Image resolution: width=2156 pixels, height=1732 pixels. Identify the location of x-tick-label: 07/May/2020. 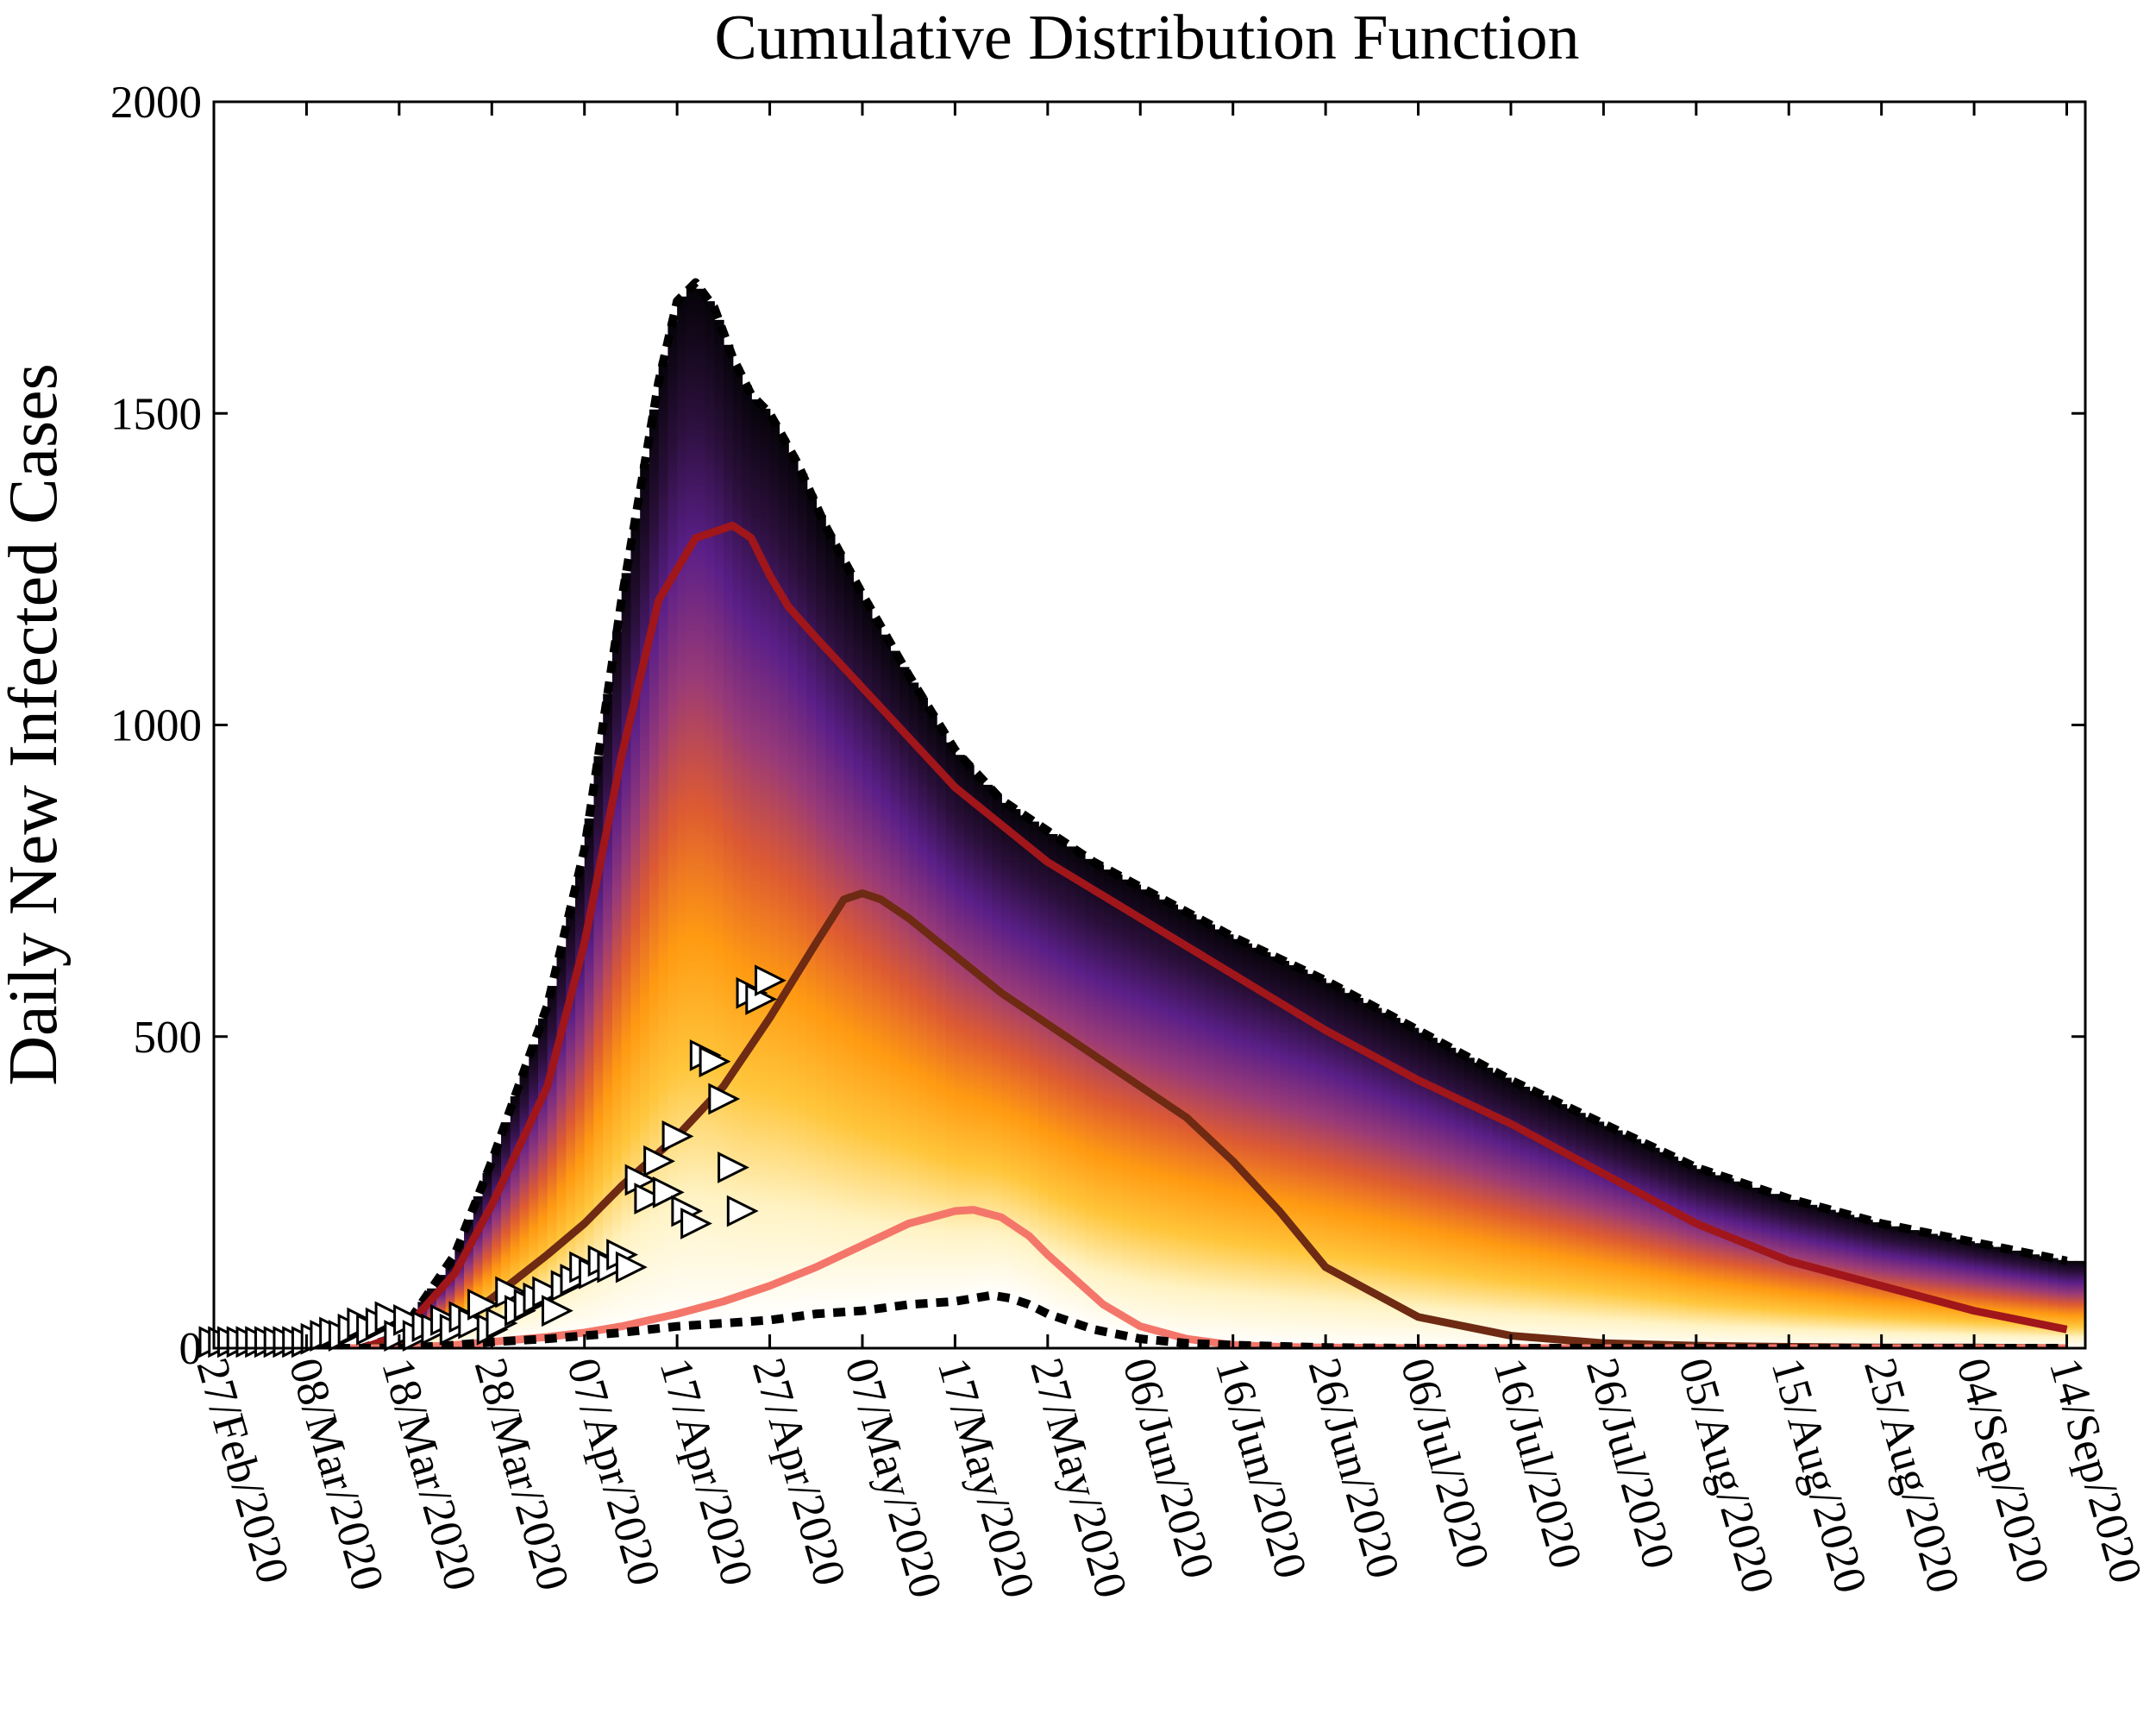
(892, 1477).